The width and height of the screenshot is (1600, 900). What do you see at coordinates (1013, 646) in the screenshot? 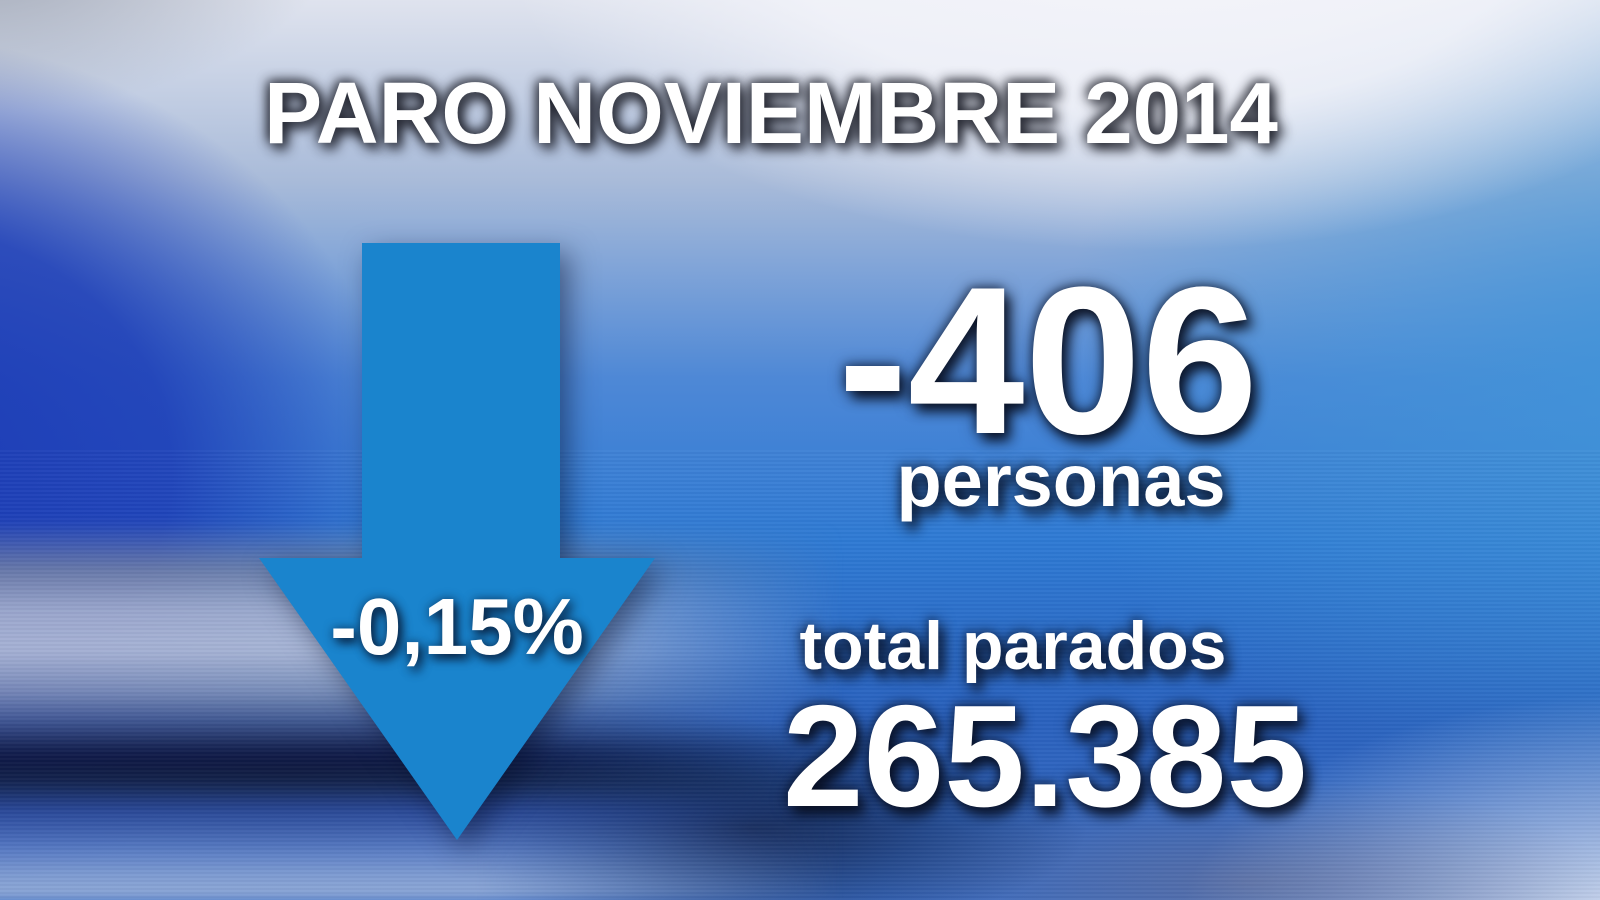
I see `total-unemployed-label: total parados` at bounding box center [1013, 646].